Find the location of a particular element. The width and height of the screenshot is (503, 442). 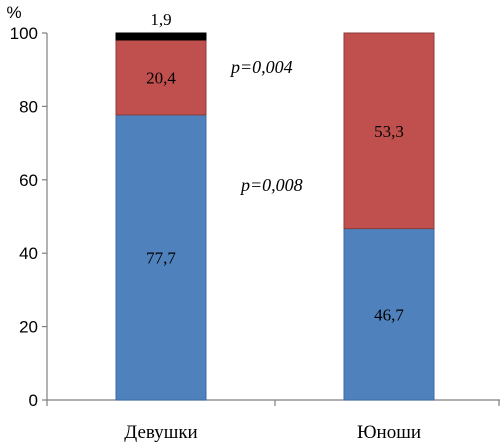

data-label: 77,7 is located at coordinates (161, 257).